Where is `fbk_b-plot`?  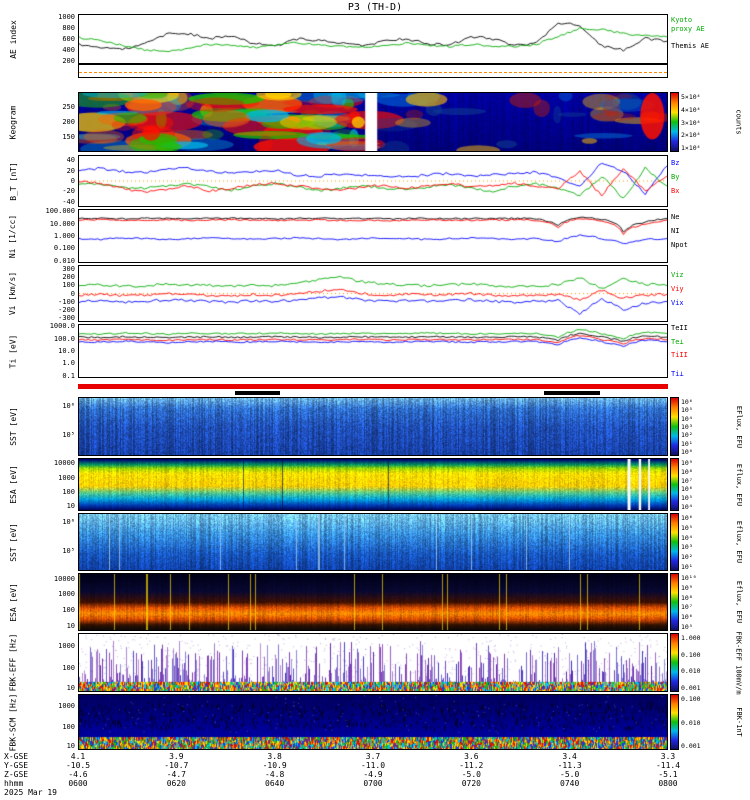 fbk_b-plot is located at coordinates (373, 722).